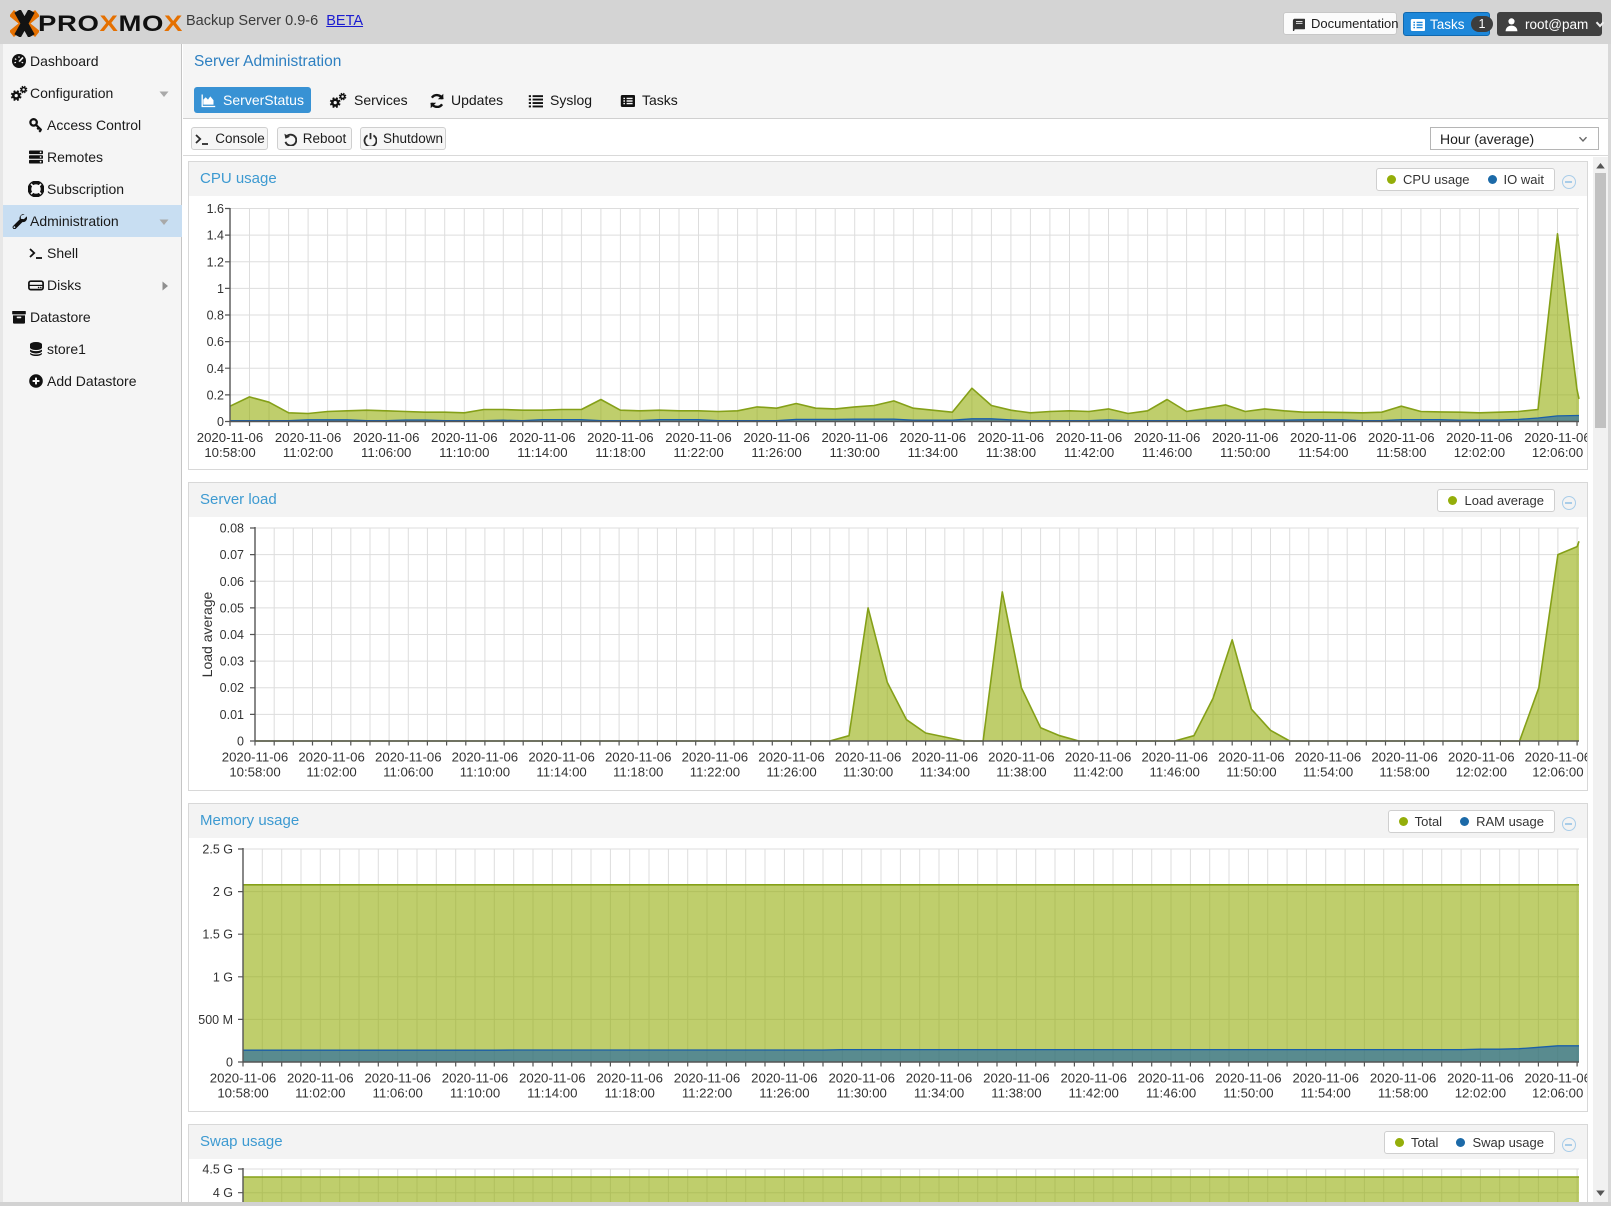  Describe the element at coordinates (217, 935) in the screenshot. I see `svg-text: 1.5 G` at that location.